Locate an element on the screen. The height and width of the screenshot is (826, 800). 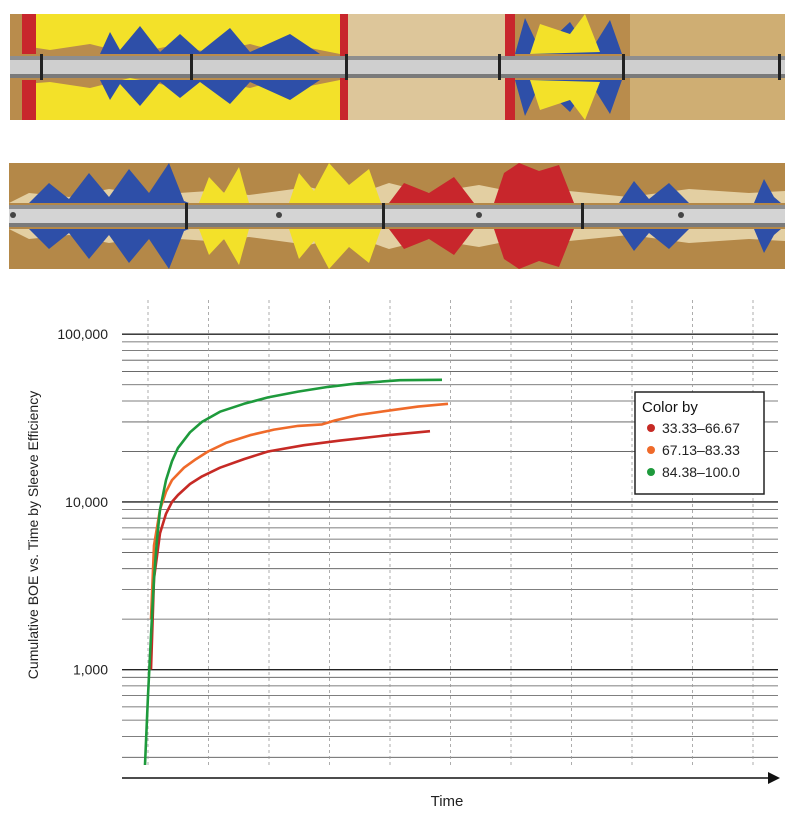
y-tick-label: 1,000 is located at coordinates (90, 670).